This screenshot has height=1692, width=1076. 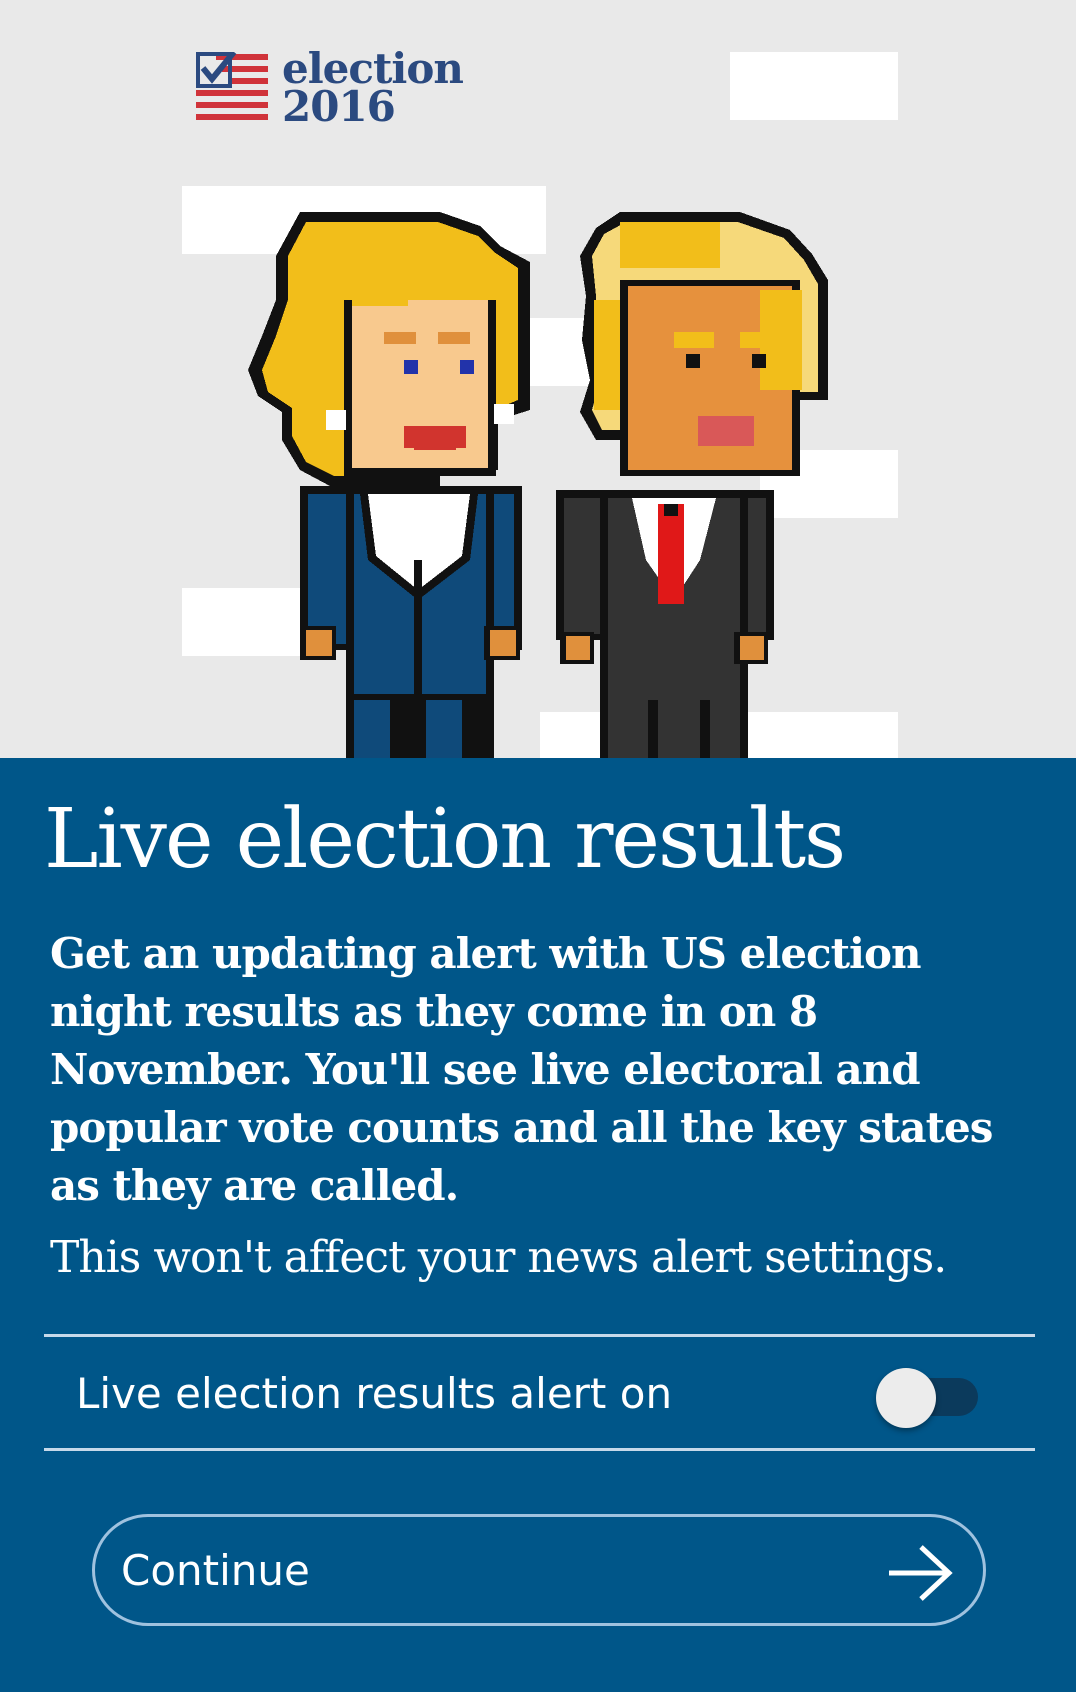 I want to click on alert-toggle-label: Live election results alert on, so click(x=374, y=1393).